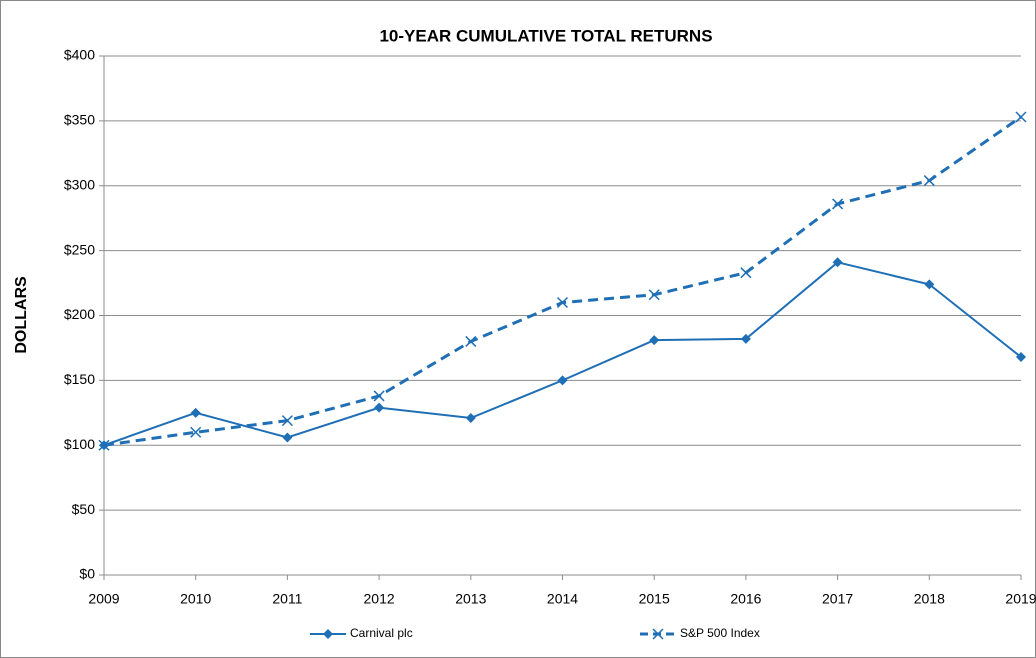 The image size is (1036, 658). I want to click on y-tick-label: $350, so click(79, 120).